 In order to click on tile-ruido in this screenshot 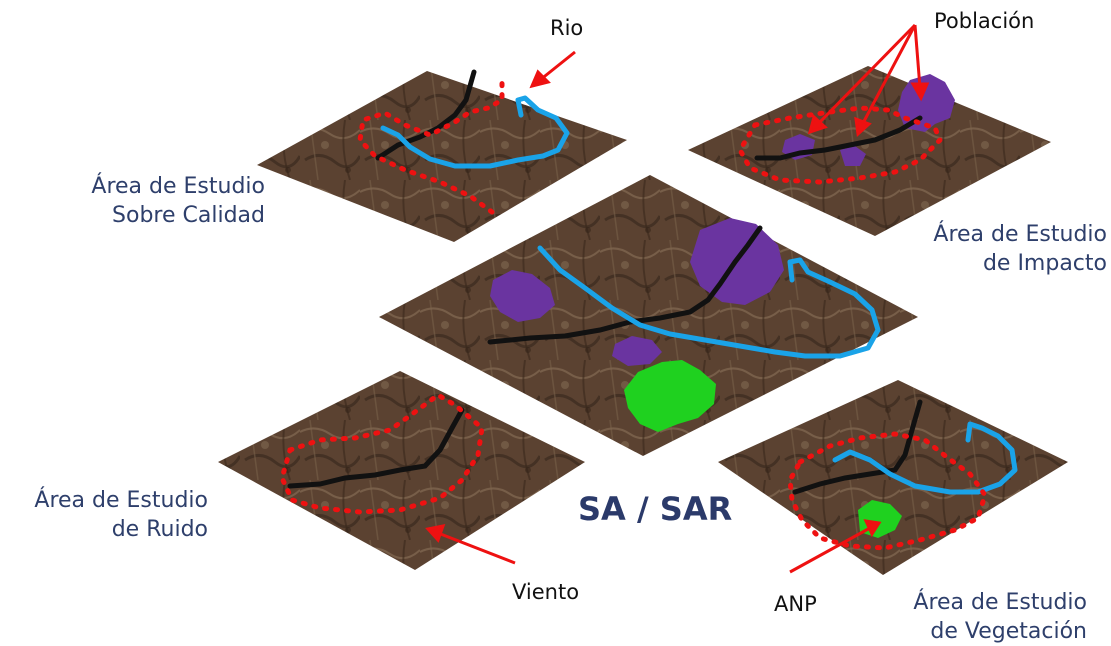, I will do `click(401, 470)`.